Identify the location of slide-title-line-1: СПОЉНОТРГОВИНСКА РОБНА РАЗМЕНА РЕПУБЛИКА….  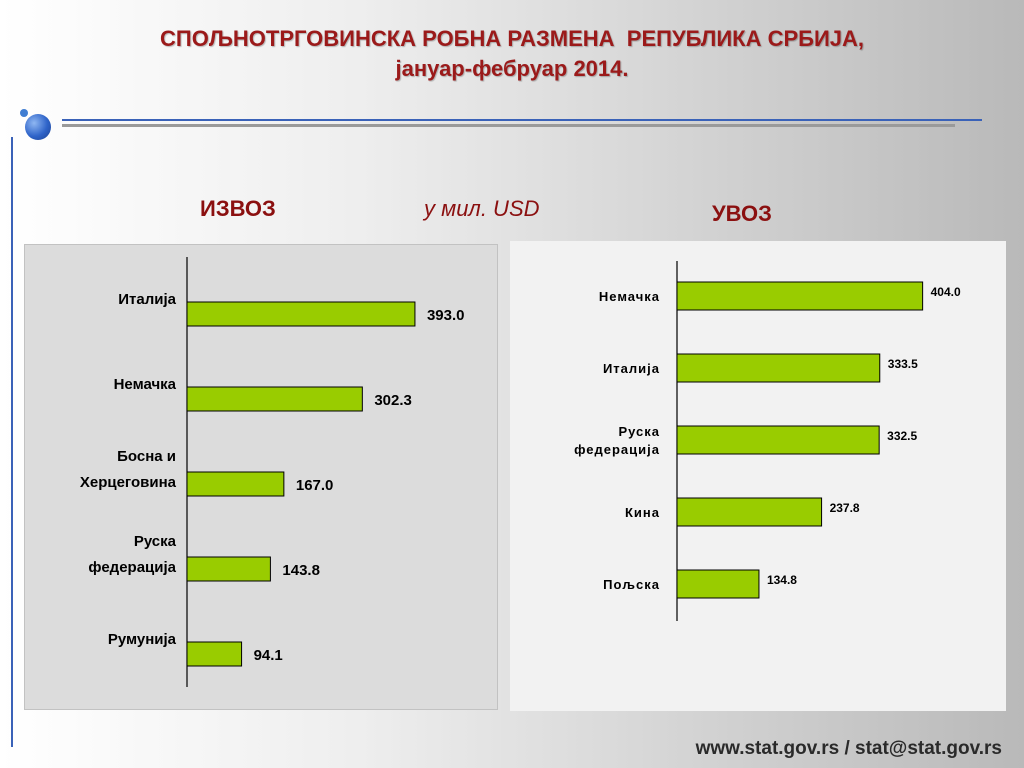
(512, 38).